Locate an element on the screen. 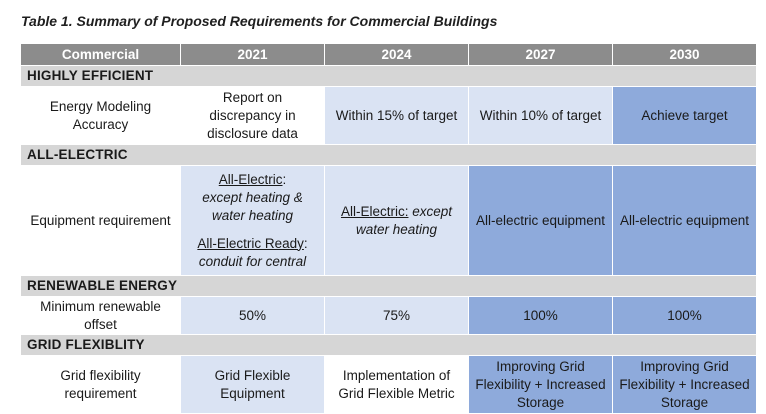 This screenshot has height=414, width=766. cell-2024: Within 15% of target is located at coordinates (396, 115).